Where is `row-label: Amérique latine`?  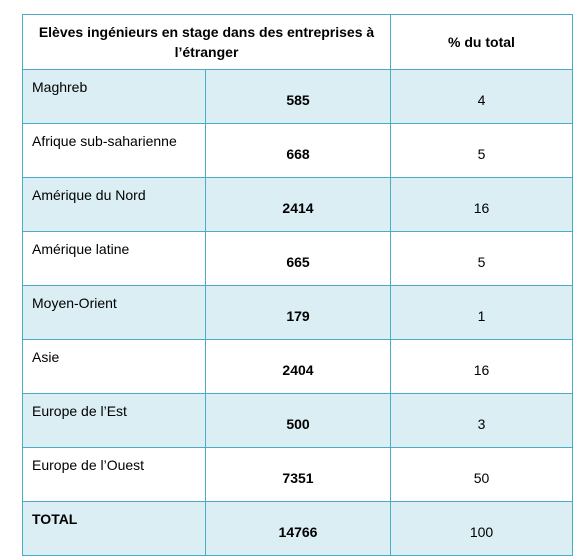
row-label: Amérique latine is located at coordinates (114, 258).